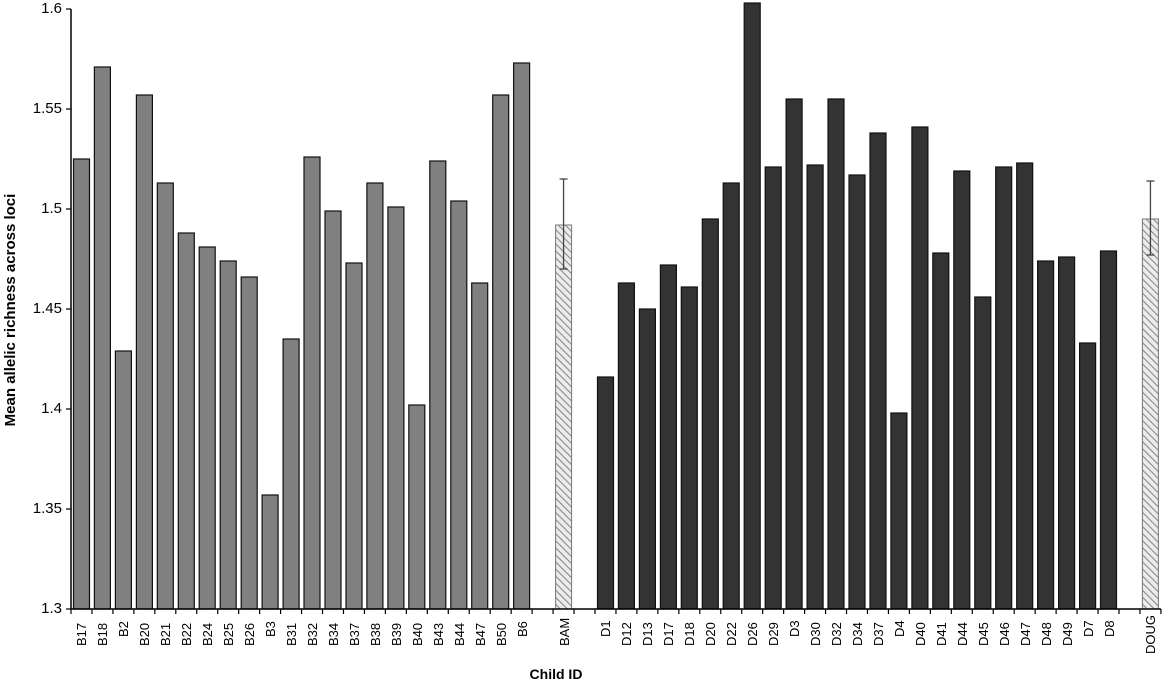 This screenshot has width=1167, height=687. Describe the element at coordinates (375, 396) in the screenshot. I see `bar-b38` at that location.